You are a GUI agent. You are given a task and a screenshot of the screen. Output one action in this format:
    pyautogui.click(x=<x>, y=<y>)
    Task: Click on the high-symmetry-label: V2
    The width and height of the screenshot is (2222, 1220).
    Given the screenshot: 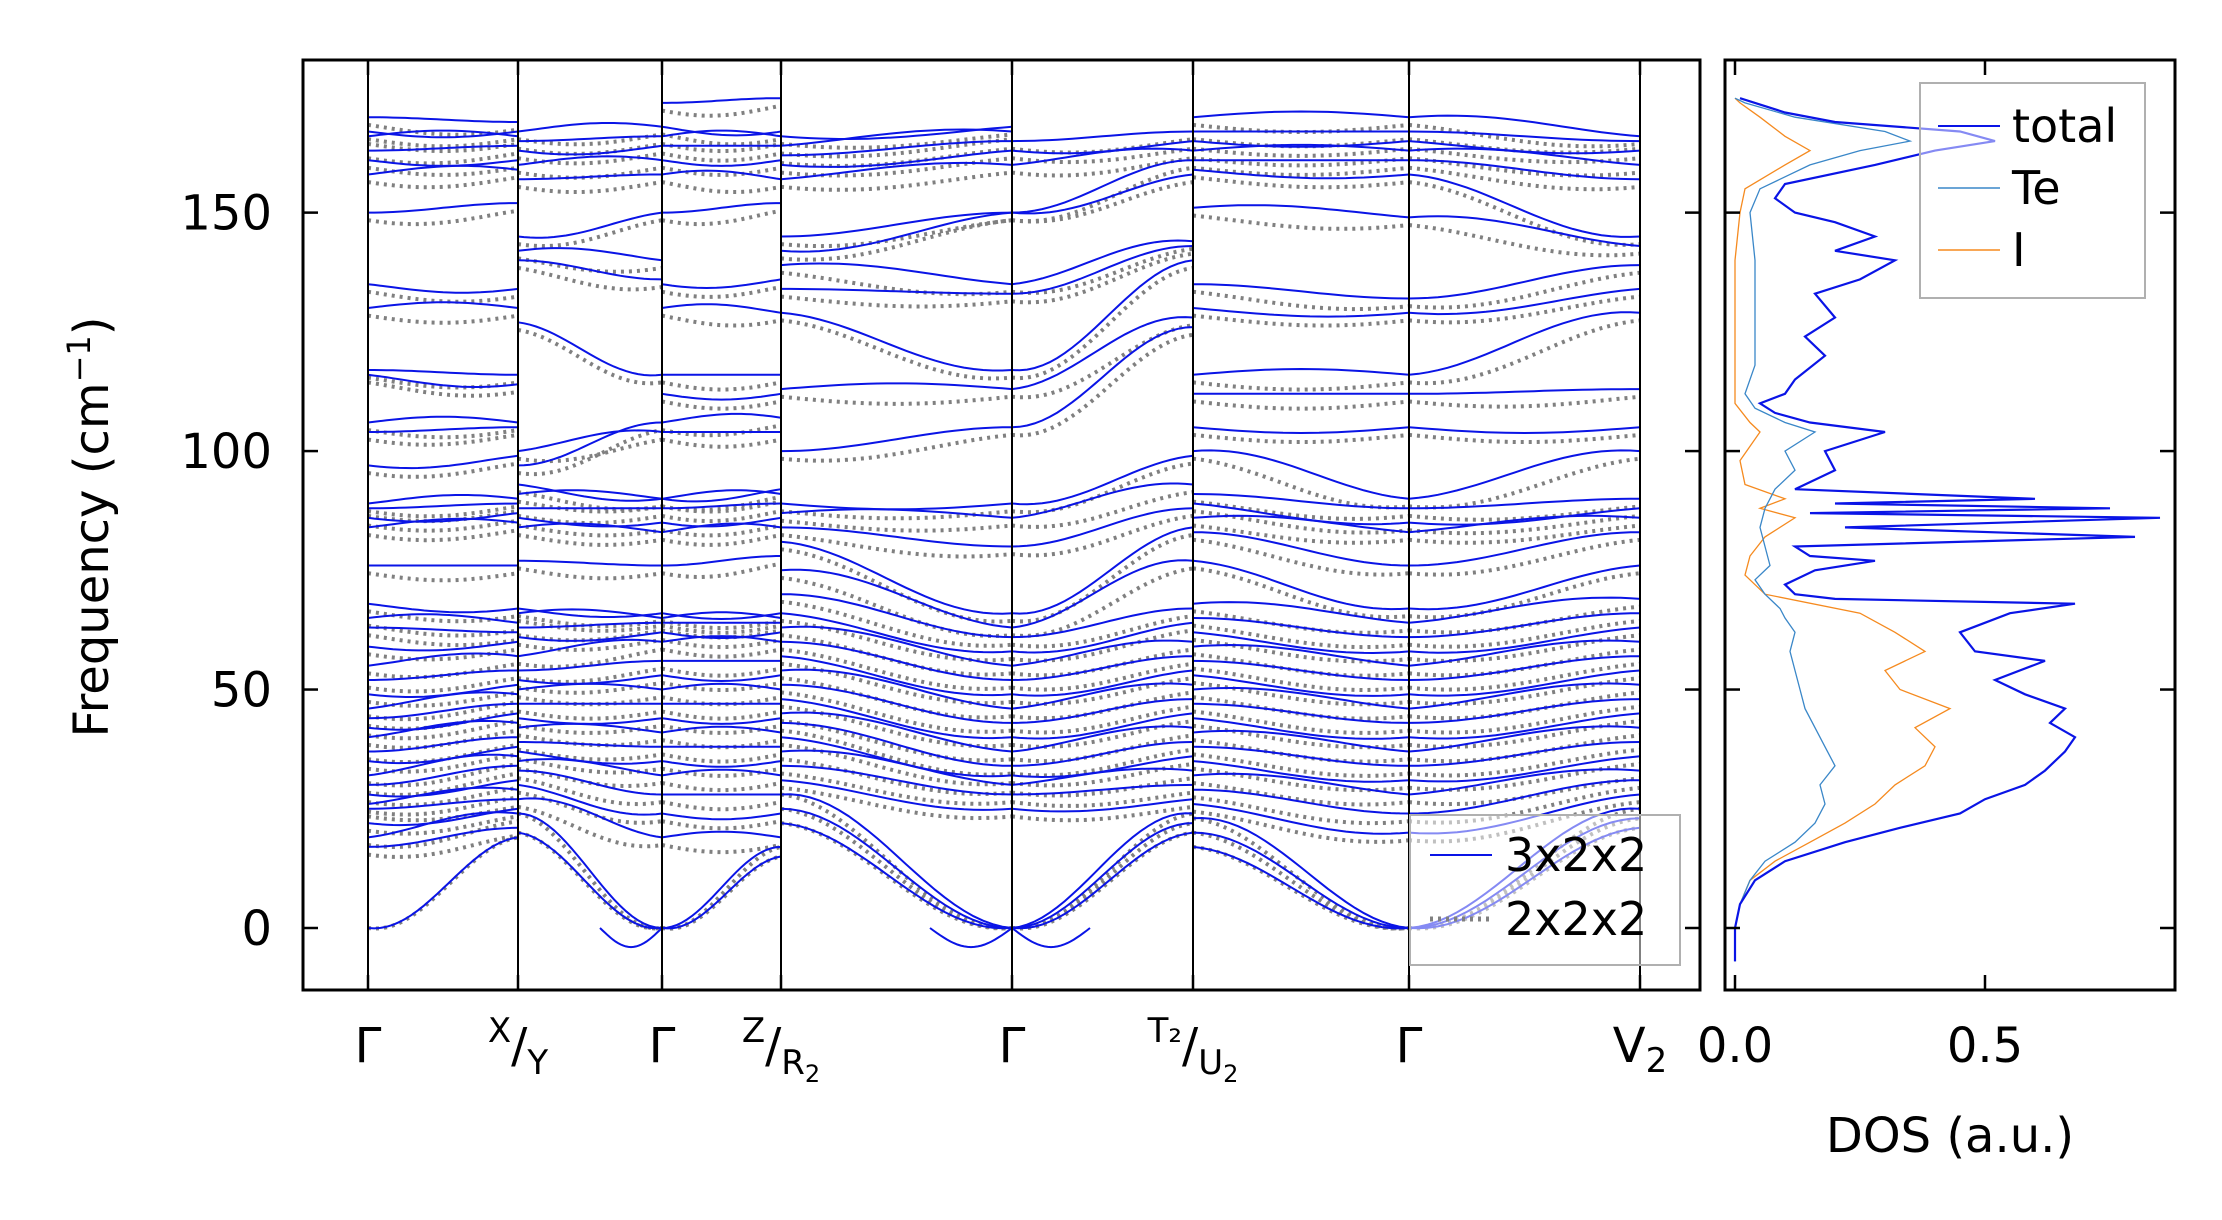 What is the action you would take?
    pyautogui.click(x=1640, y=1049)
    